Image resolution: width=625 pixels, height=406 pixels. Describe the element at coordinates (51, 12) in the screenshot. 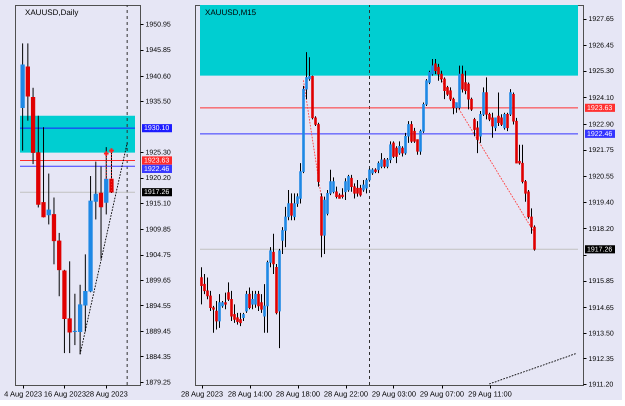

I see `chart-title: XAUUSD,Daily` at that location.